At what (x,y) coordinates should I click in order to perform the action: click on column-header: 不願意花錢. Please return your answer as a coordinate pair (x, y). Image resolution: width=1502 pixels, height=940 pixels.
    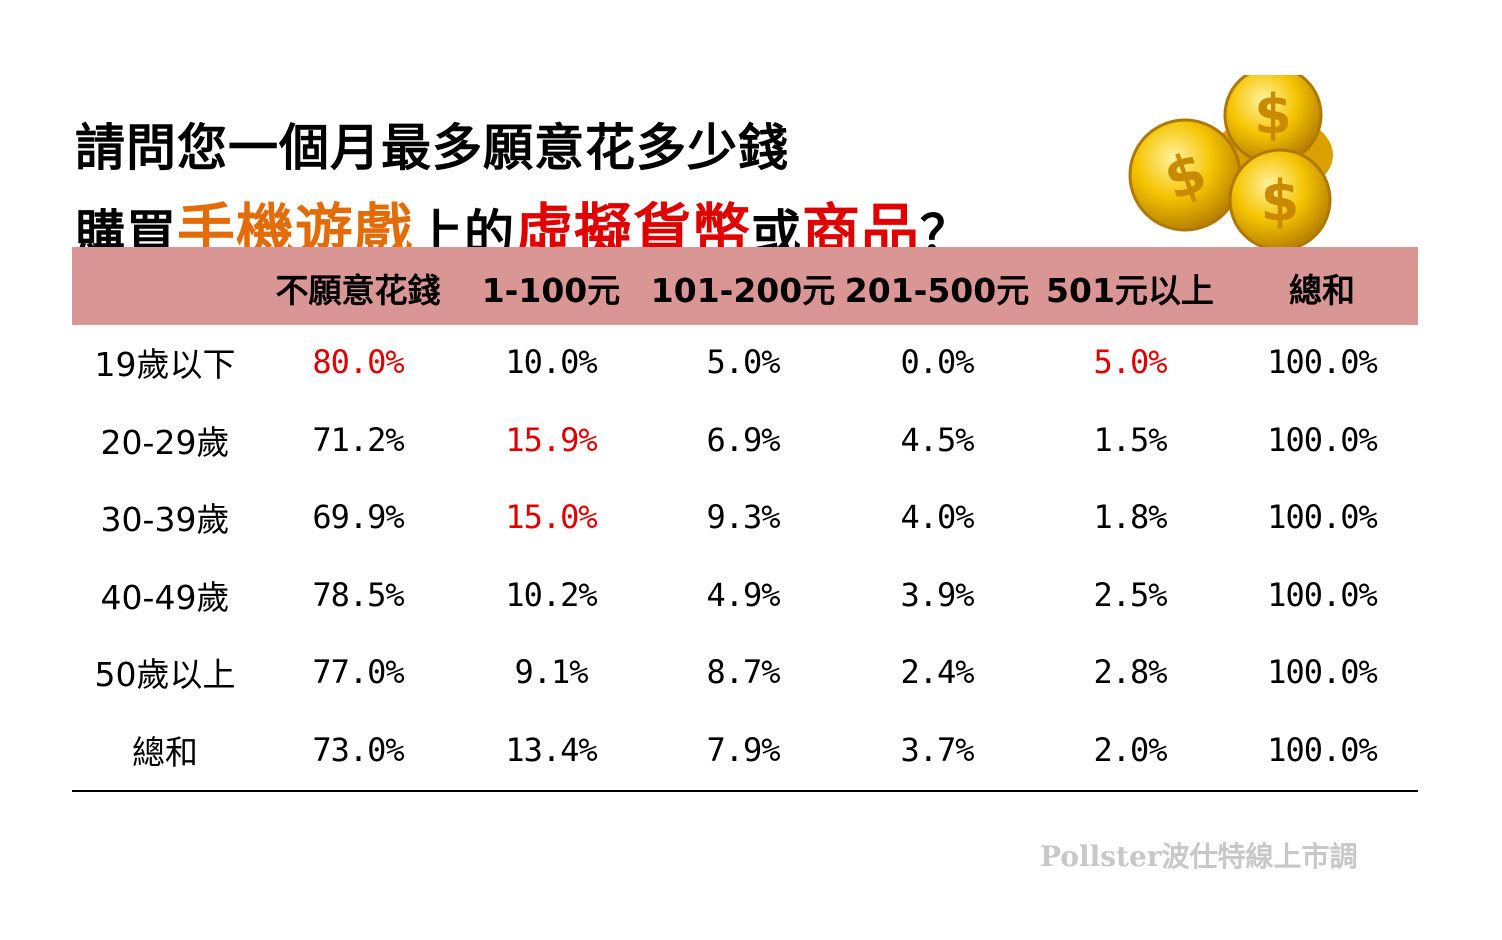
    Looking at the image, I should click on (358, 290).